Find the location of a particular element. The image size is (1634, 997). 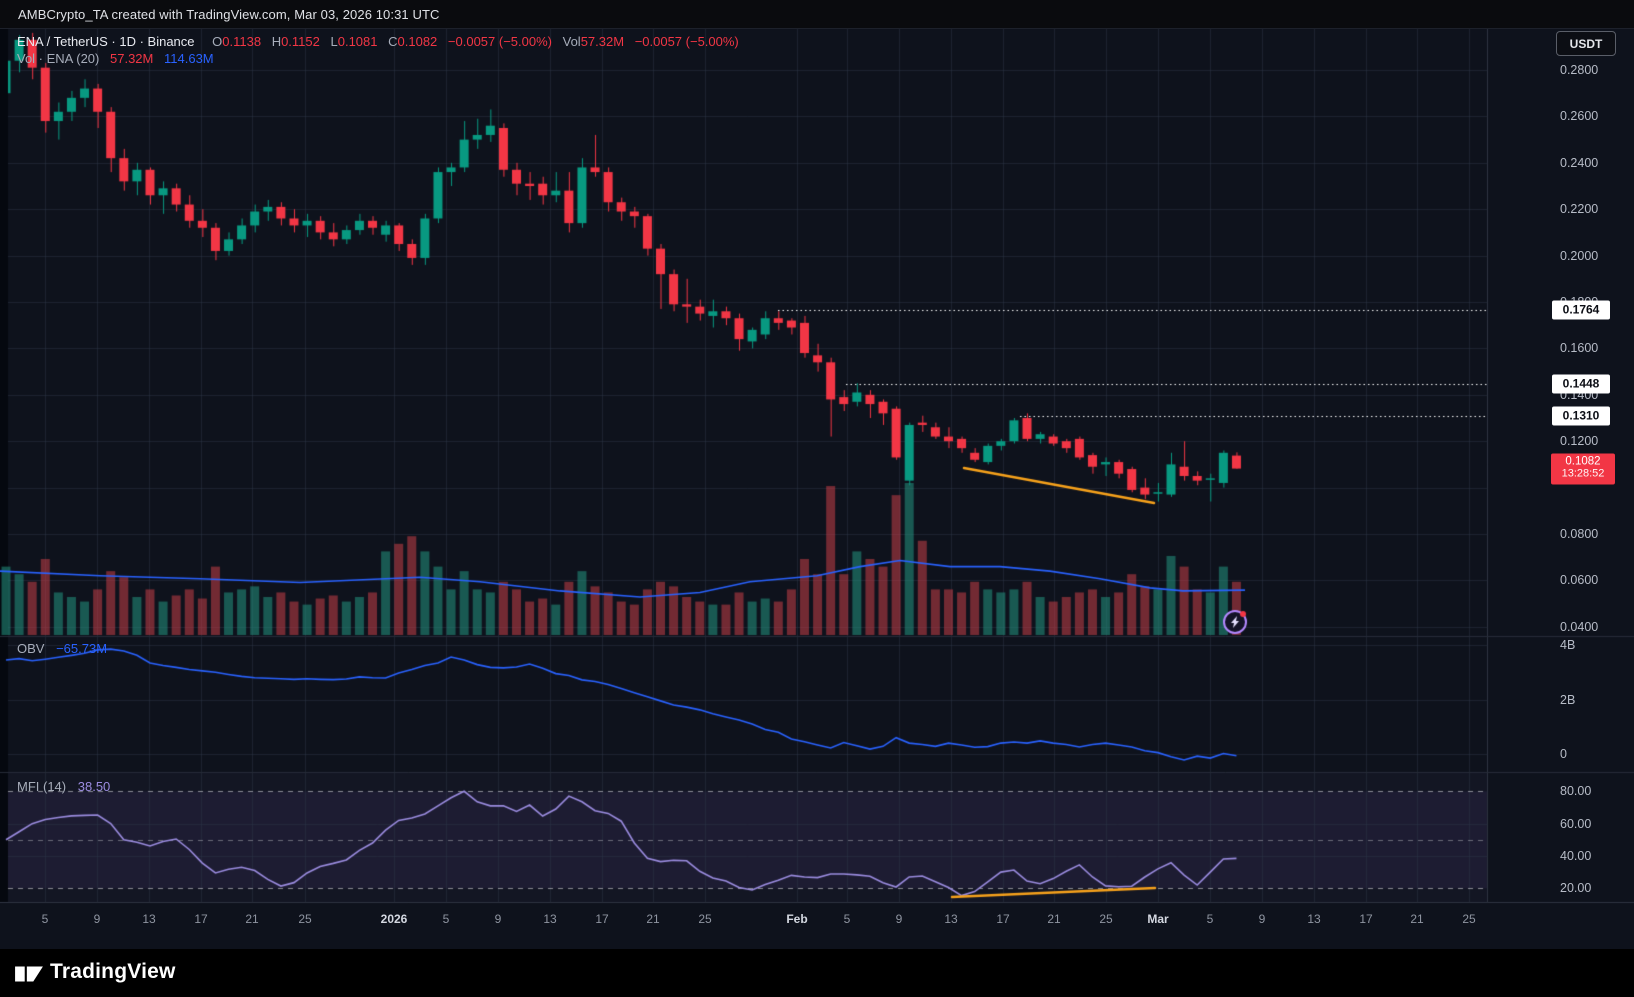

open-value: 0.1138 is located at coordinates (242, 41).